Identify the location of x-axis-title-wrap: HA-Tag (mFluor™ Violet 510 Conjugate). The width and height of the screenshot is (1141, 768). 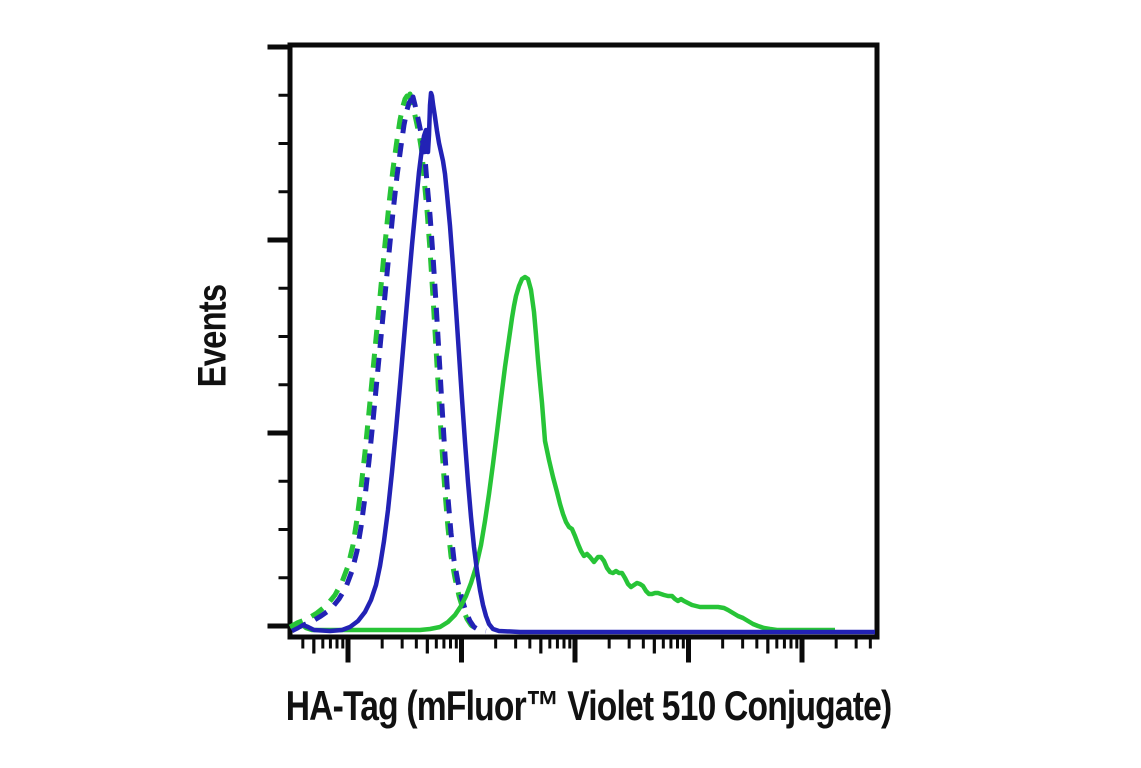
(570, 706).